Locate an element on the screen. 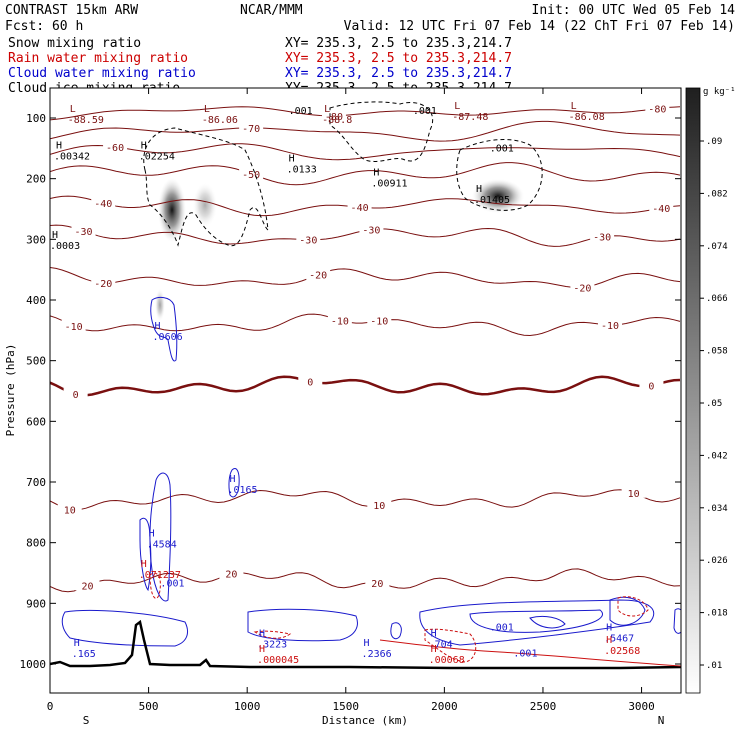 The image size is (740, 744). y-tick-label: 400 is located at coordinates (36, 300).